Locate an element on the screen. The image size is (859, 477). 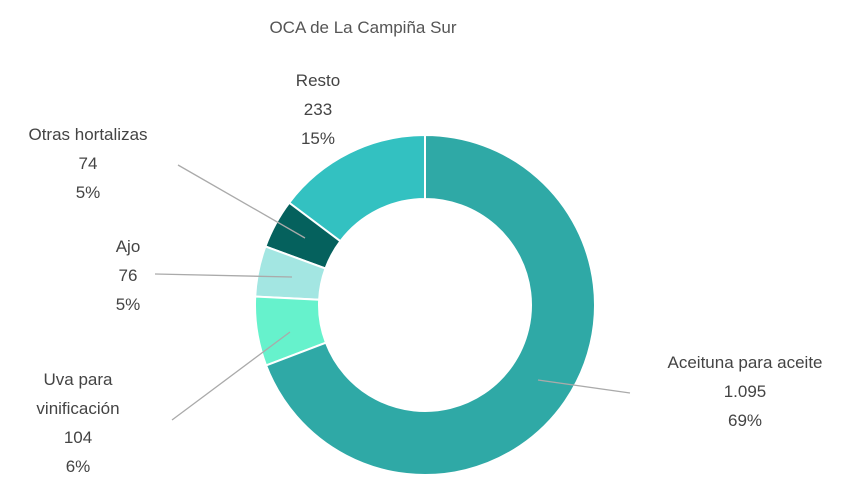
value-label: 74 is located at coordinates (88, 163).